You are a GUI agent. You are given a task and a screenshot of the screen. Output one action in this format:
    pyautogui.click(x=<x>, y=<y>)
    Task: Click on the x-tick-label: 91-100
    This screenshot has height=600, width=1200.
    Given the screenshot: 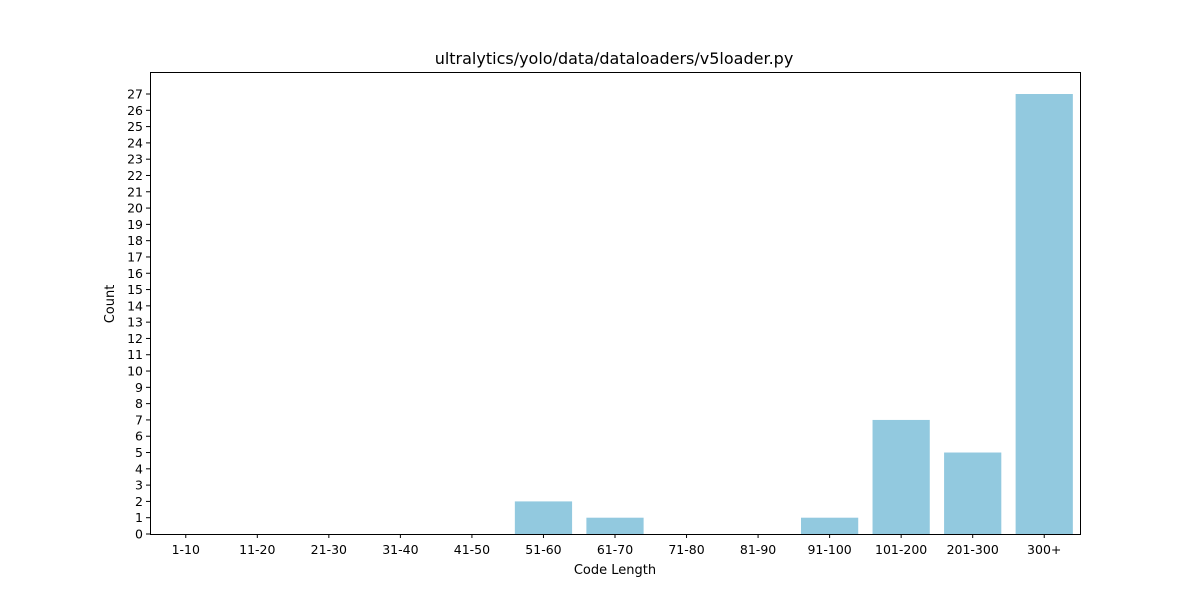 What is the action you would take?
    pyautogui.click(x=829, y=549)
    